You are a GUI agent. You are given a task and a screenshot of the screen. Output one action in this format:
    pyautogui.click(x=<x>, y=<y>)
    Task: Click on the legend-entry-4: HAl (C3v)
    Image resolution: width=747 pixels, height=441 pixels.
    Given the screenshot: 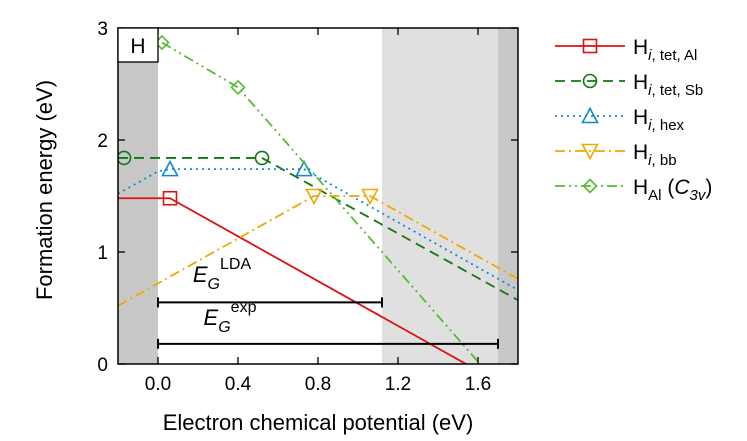 What is the action you would take?
    pyautogui.click(x=672, y=190)
    